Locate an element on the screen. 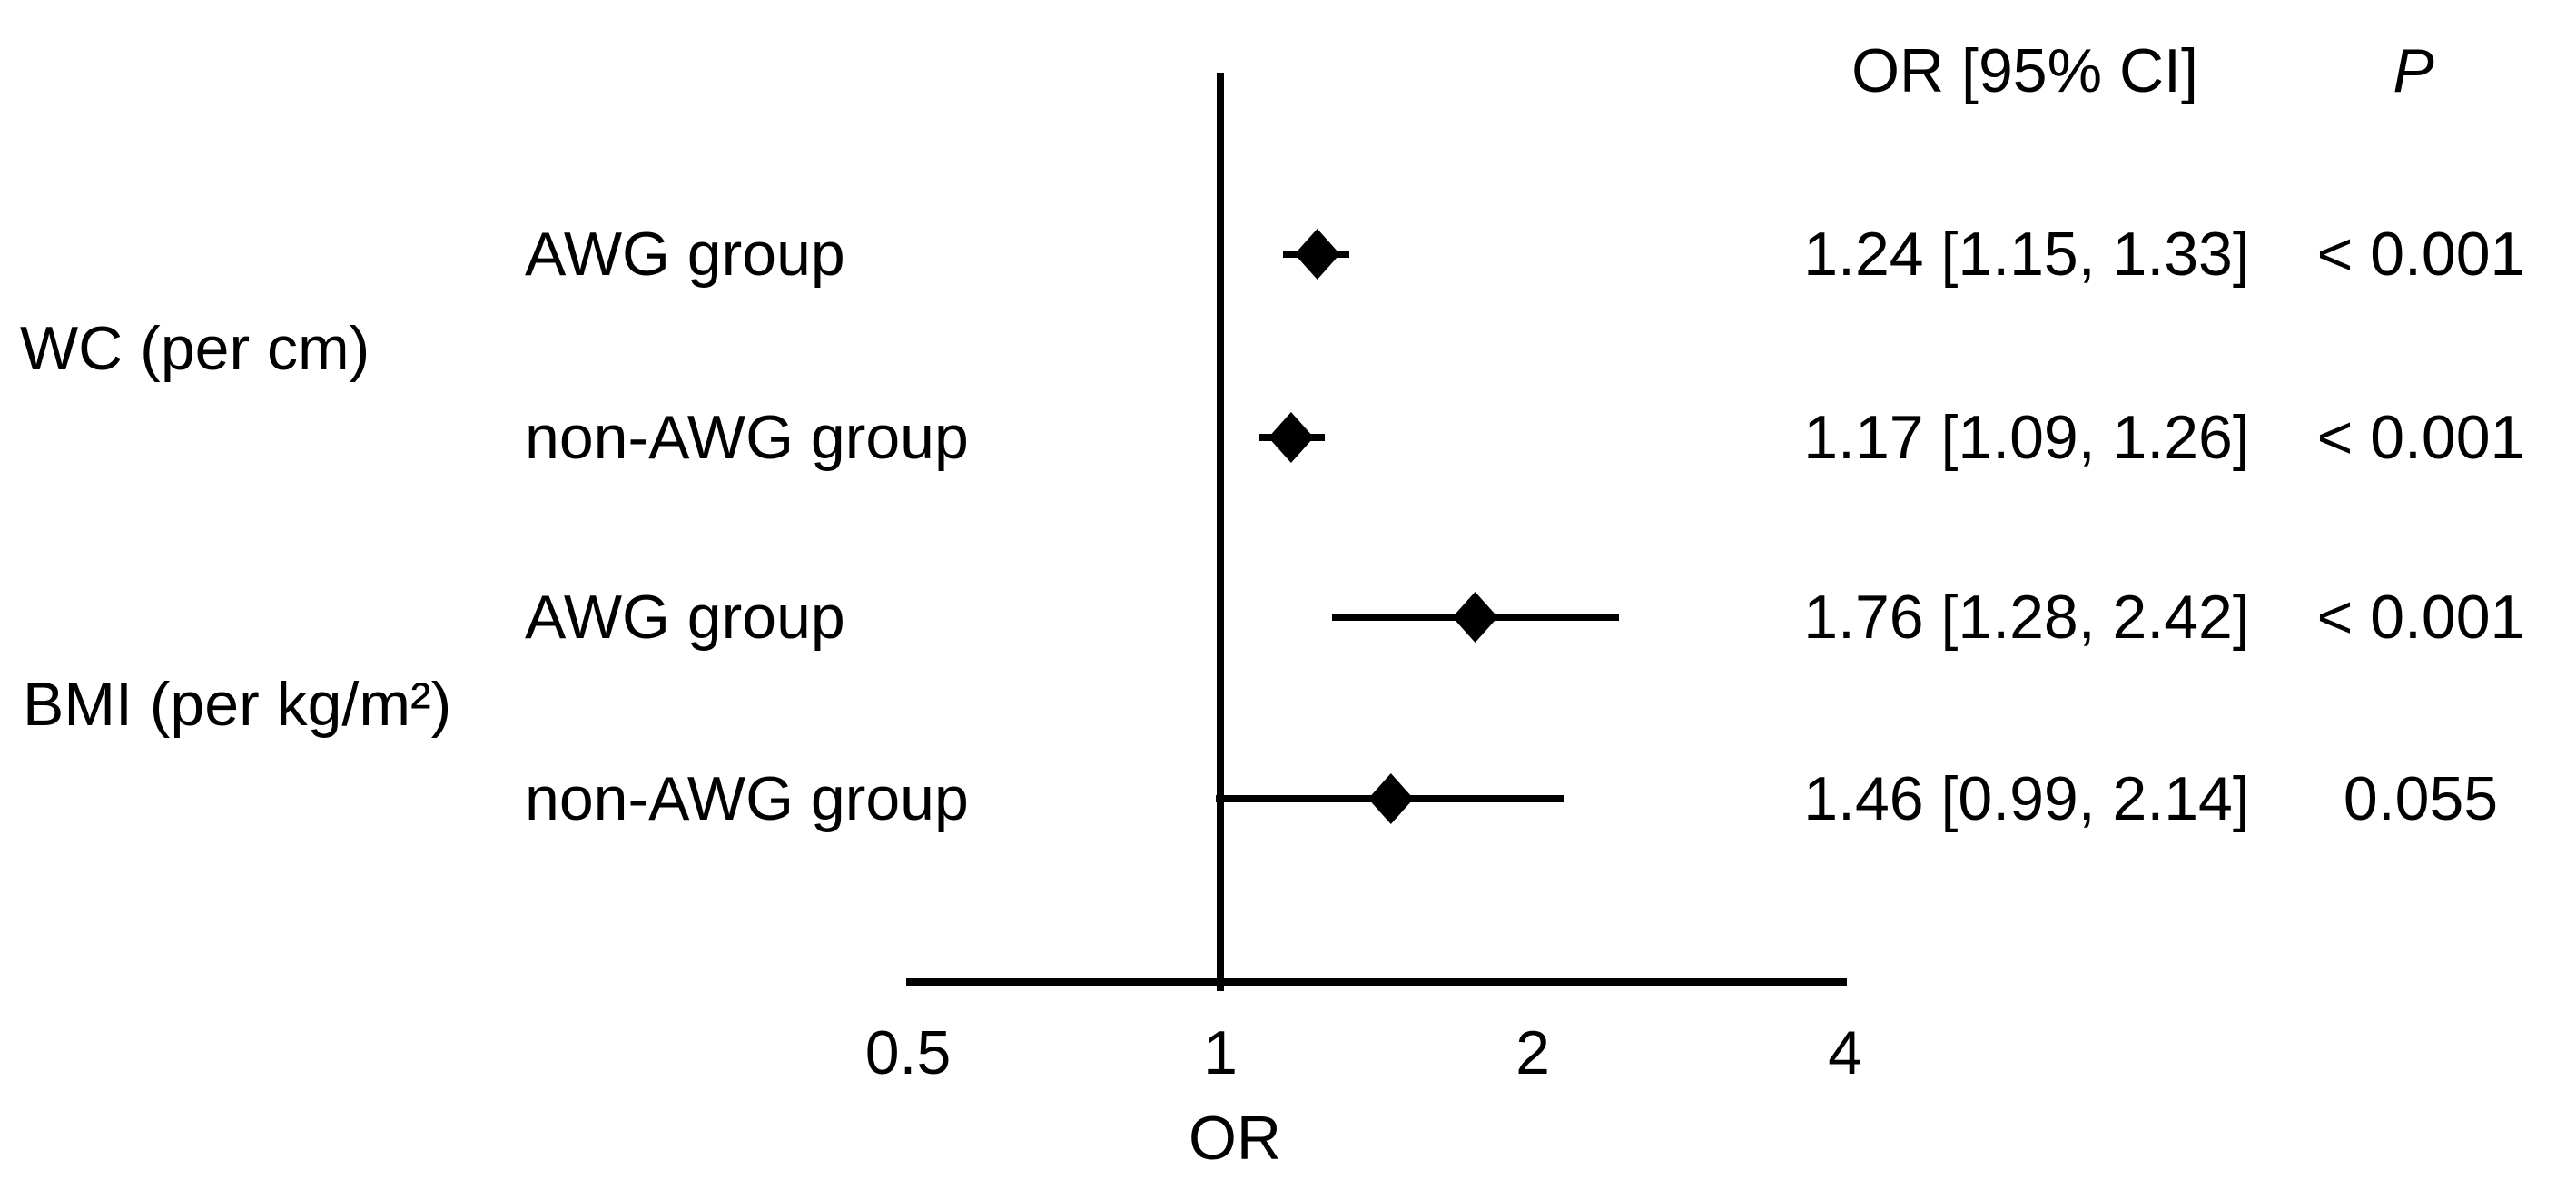 The image size is (2576, 1189). or-ci-value: 1.46 [0.99, 2.14] is located at coordinates (2026, 798).